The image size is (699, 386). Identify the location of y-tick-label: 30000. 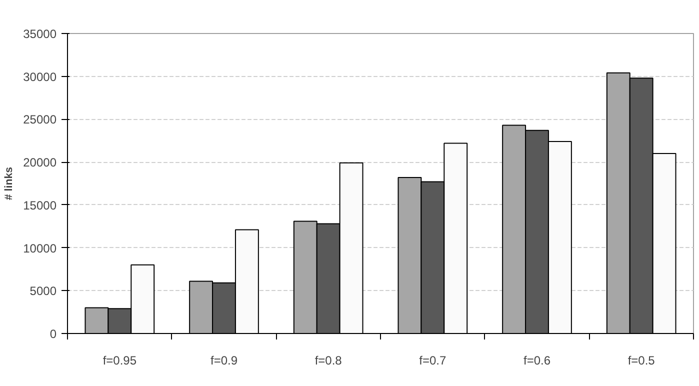
(40, 77).